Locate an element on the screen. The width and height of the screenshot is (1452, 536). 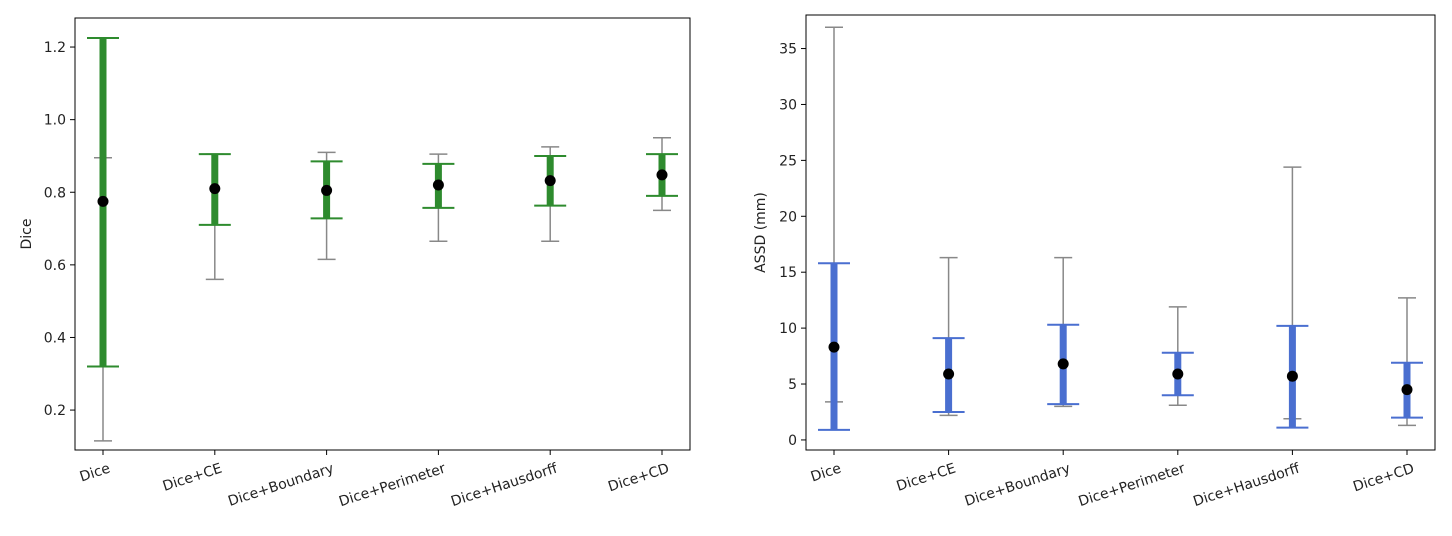
dice-ytick-label: 0.8 is located at coordinates (55, 193).